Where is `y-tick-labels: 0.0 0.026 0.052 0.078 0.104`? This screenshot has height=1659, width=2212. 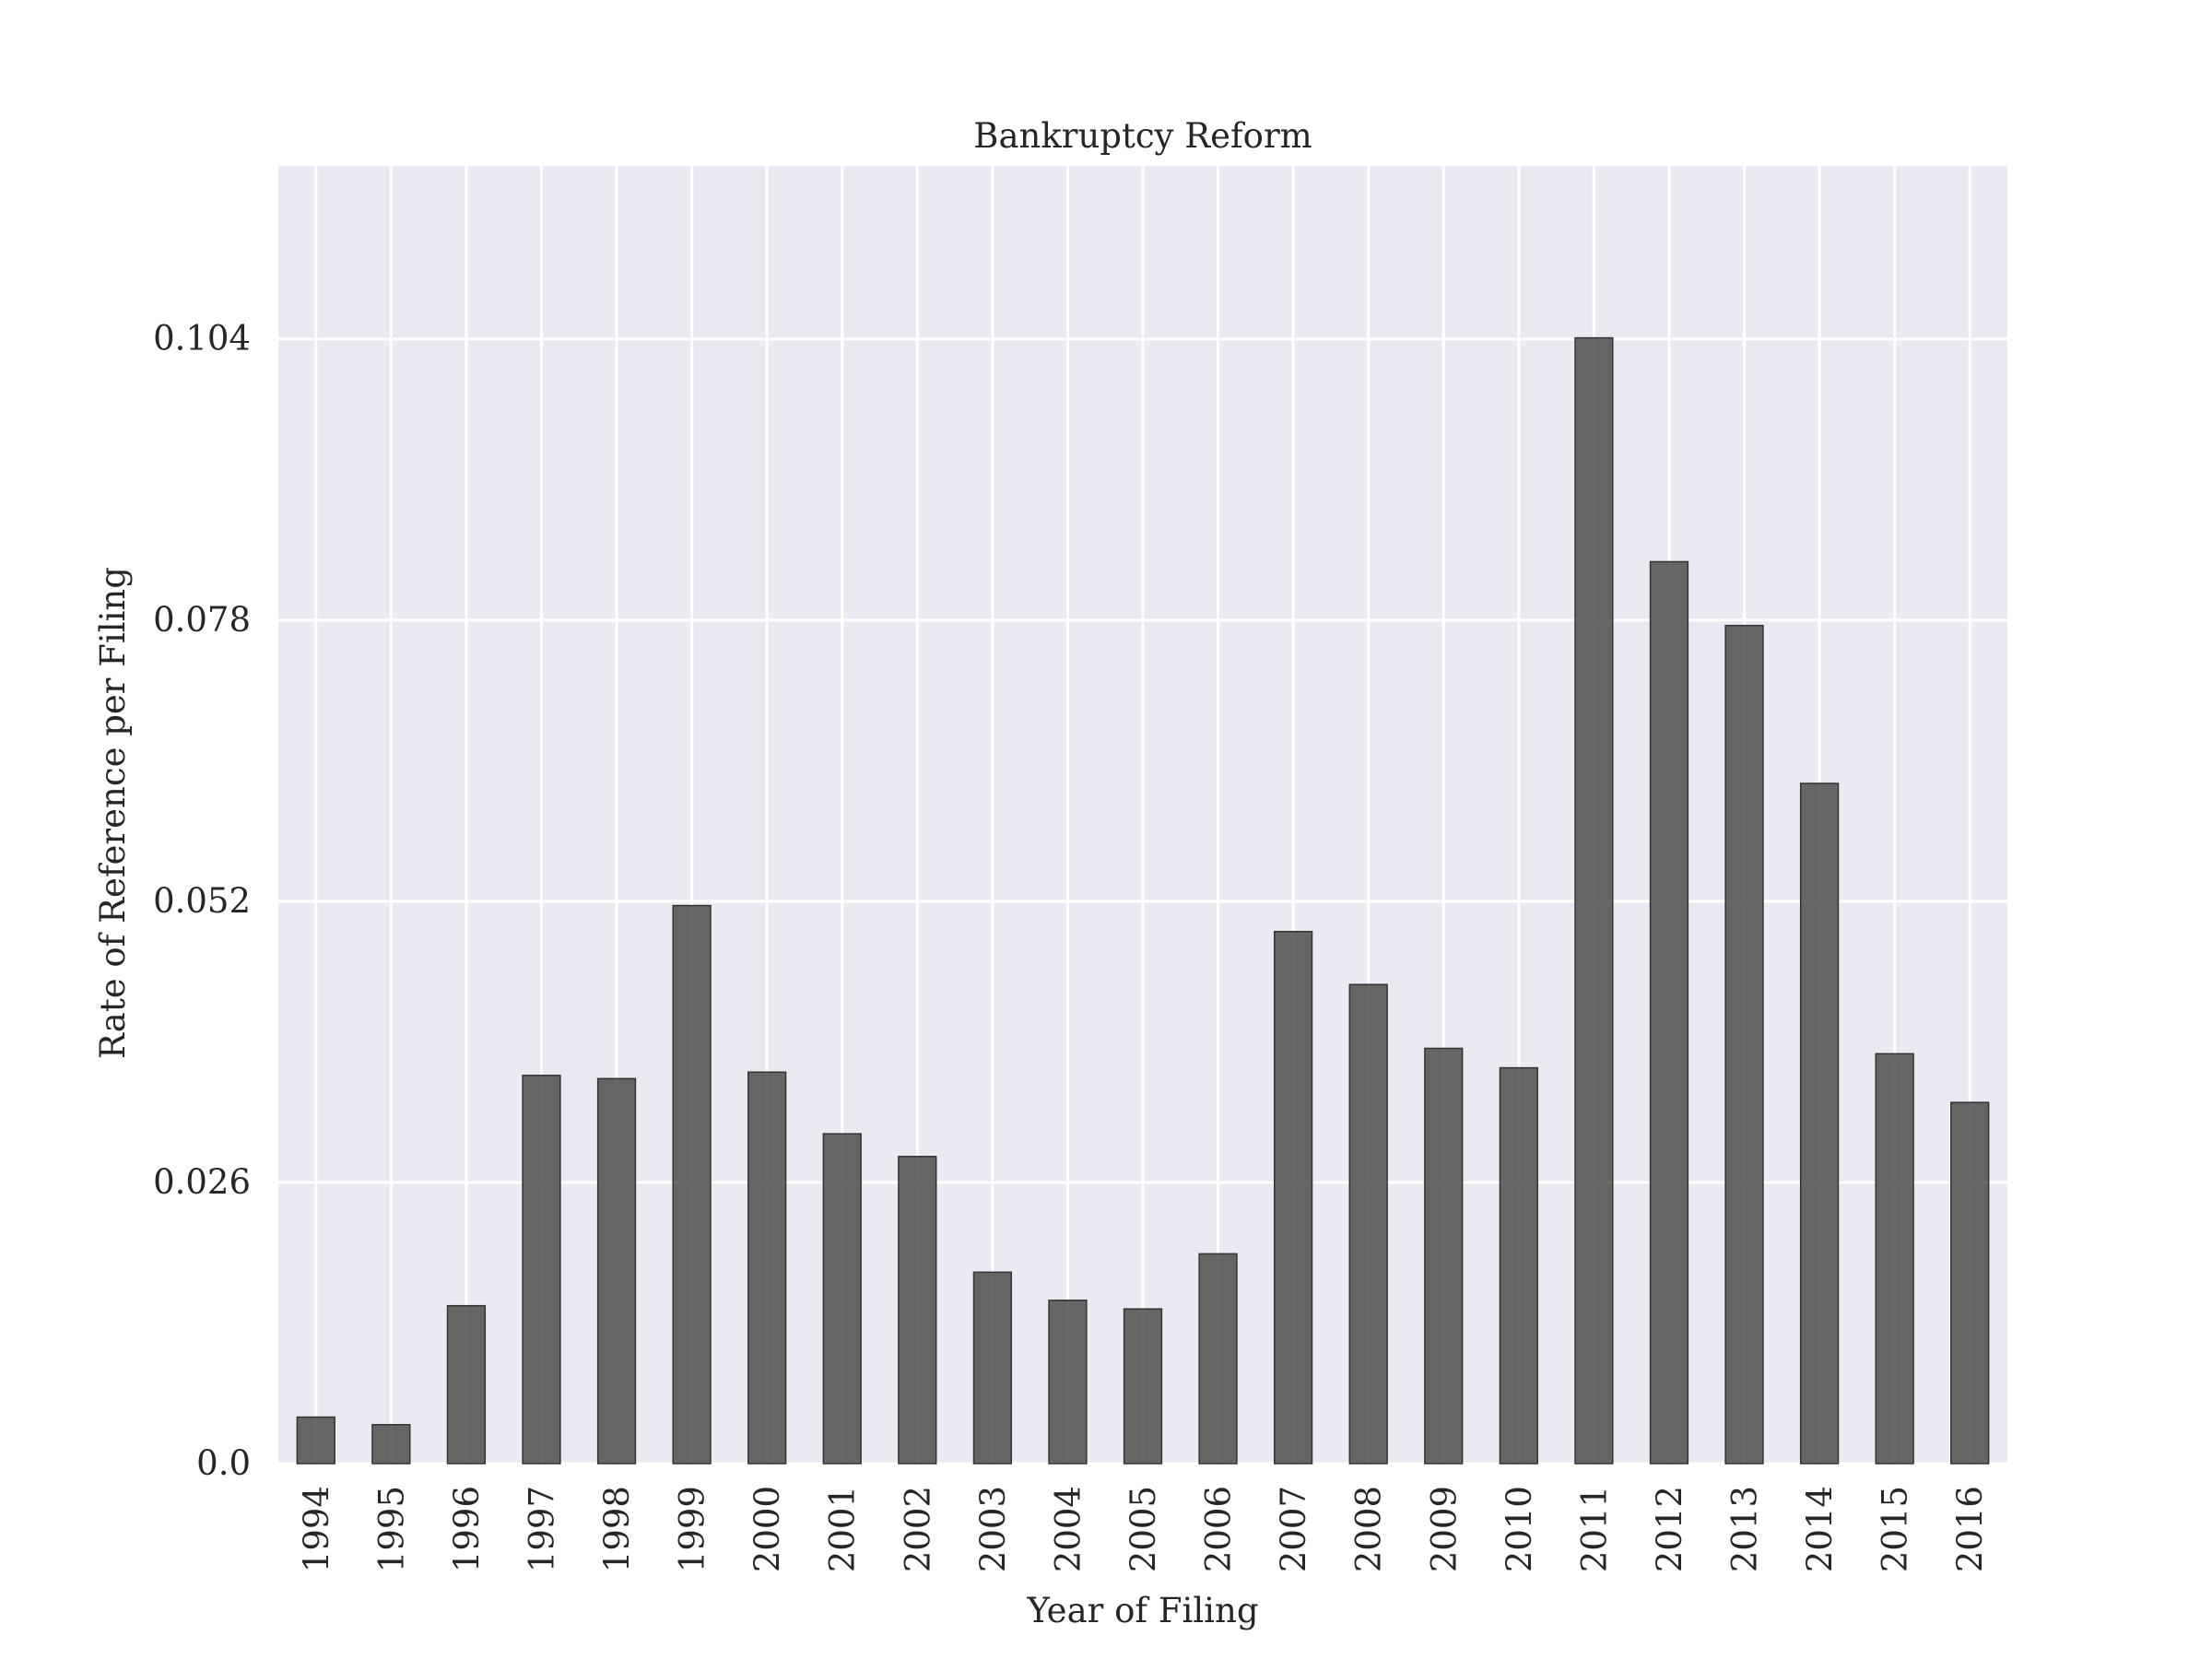 y-tick-labels: 0.0 0.026 0.052 0.078 0.104 is located at coordinates (202, 901).